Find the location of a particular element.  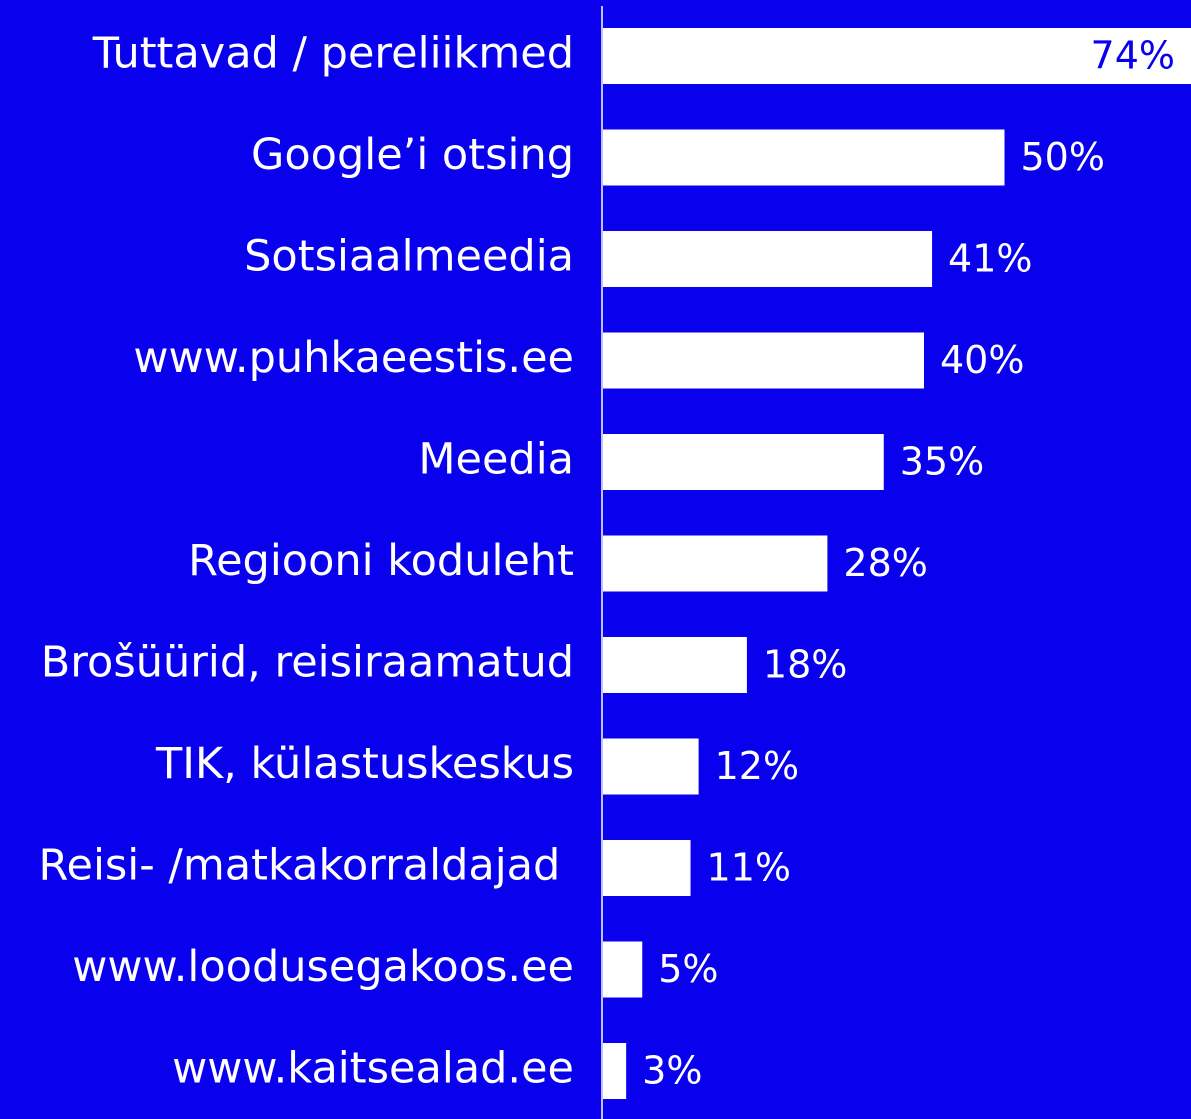

category-label: Brošüürid, reisiraamatud is located at coordinates (307, 663).